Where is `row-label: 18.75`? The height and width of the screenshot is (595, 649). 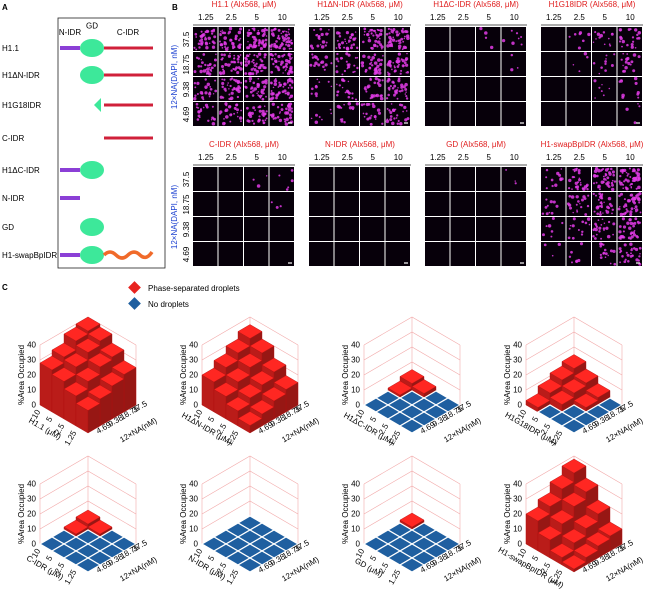 row-label: 18.75 is located at coordinates (186, 64).